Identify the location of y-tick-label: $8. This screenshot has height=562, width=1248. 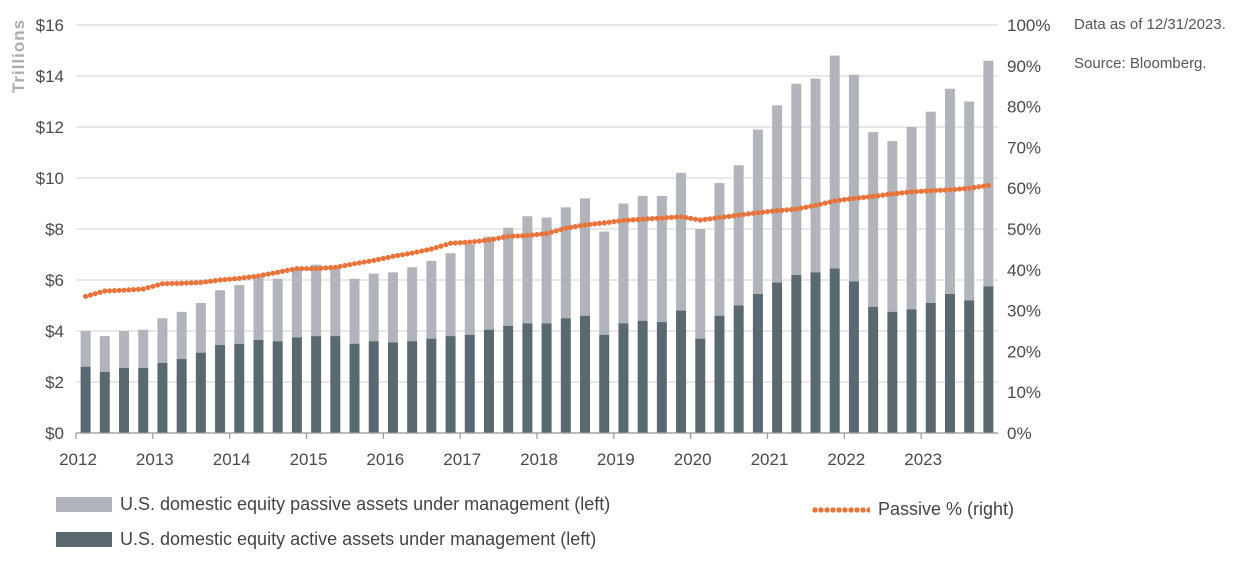
(54, 229).